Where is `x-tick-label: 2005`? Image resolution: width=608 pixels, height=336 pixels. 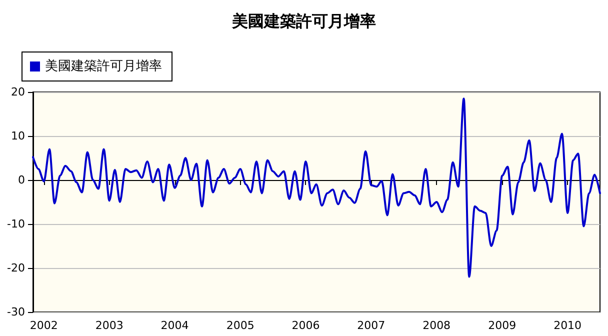
x-tick-label: 2005 is located at coordinates (240, 325).